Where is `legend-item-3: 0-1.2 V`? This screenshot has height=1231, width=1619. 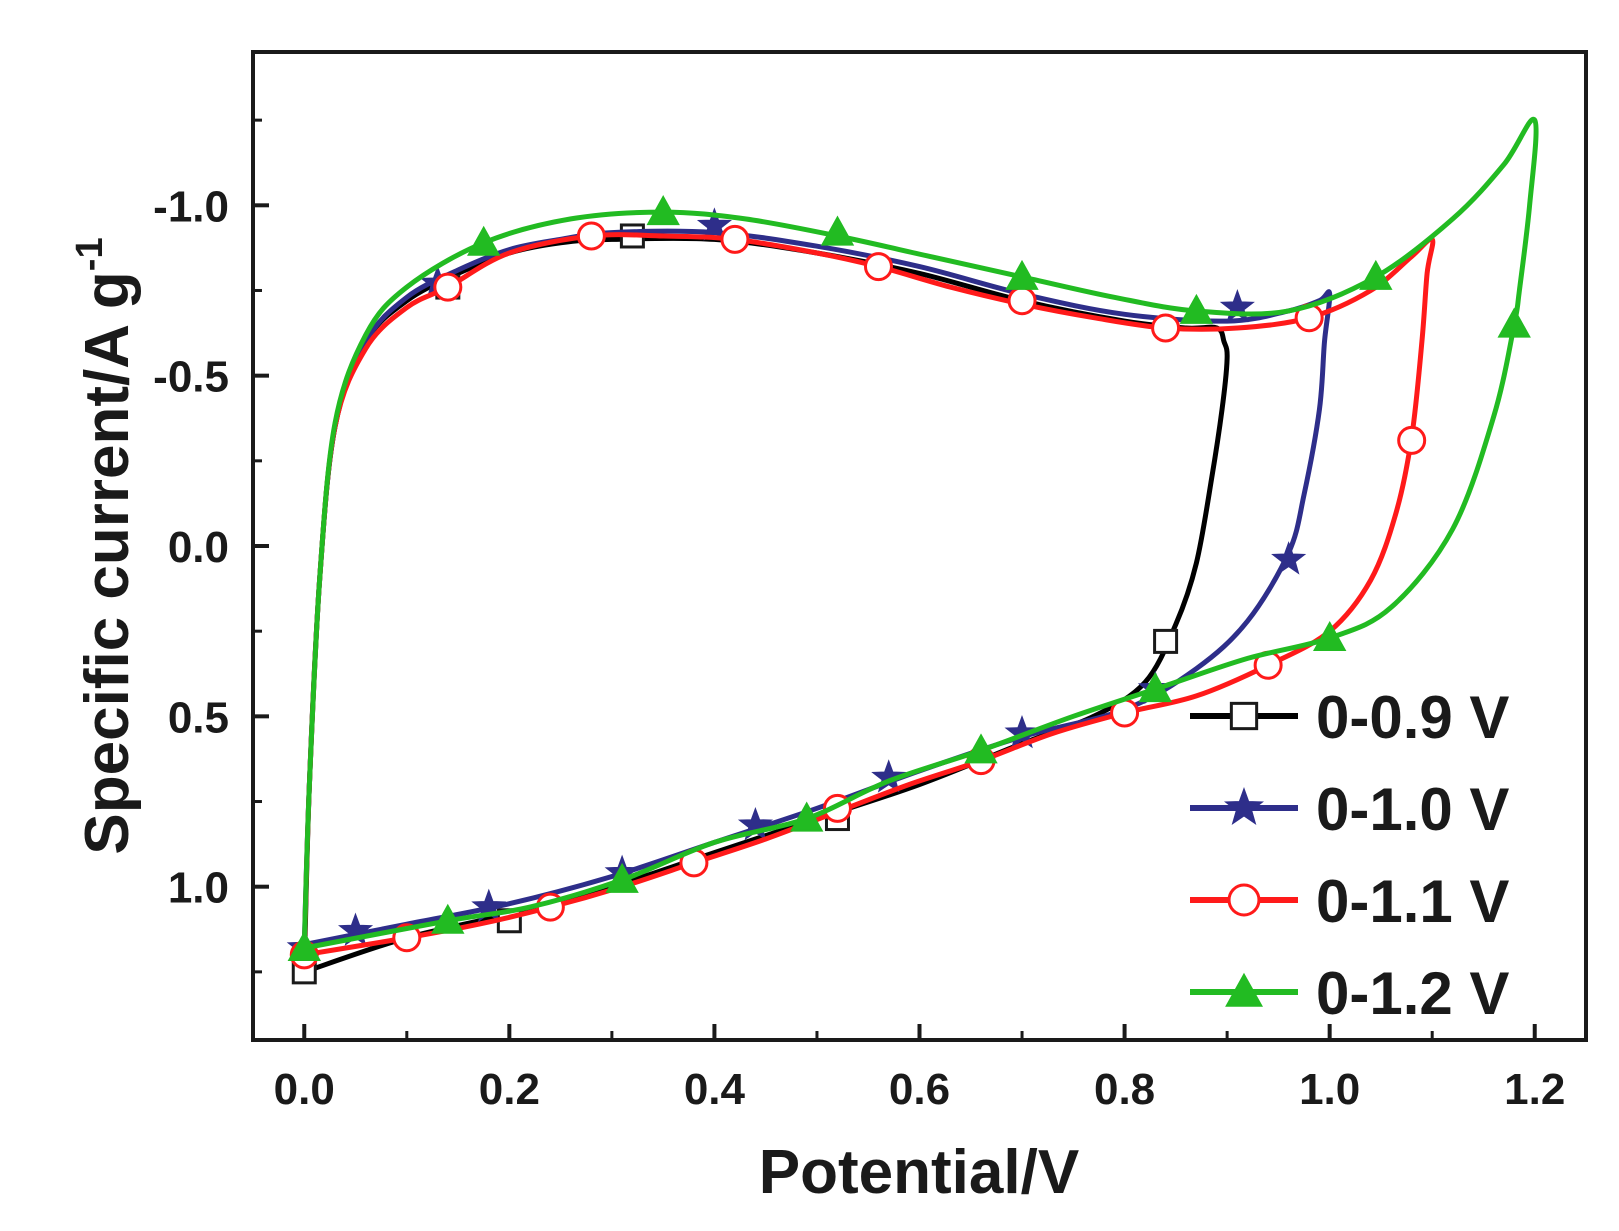 legend-item-3: 0-1.2 V is located at coordinates (1349, 993).